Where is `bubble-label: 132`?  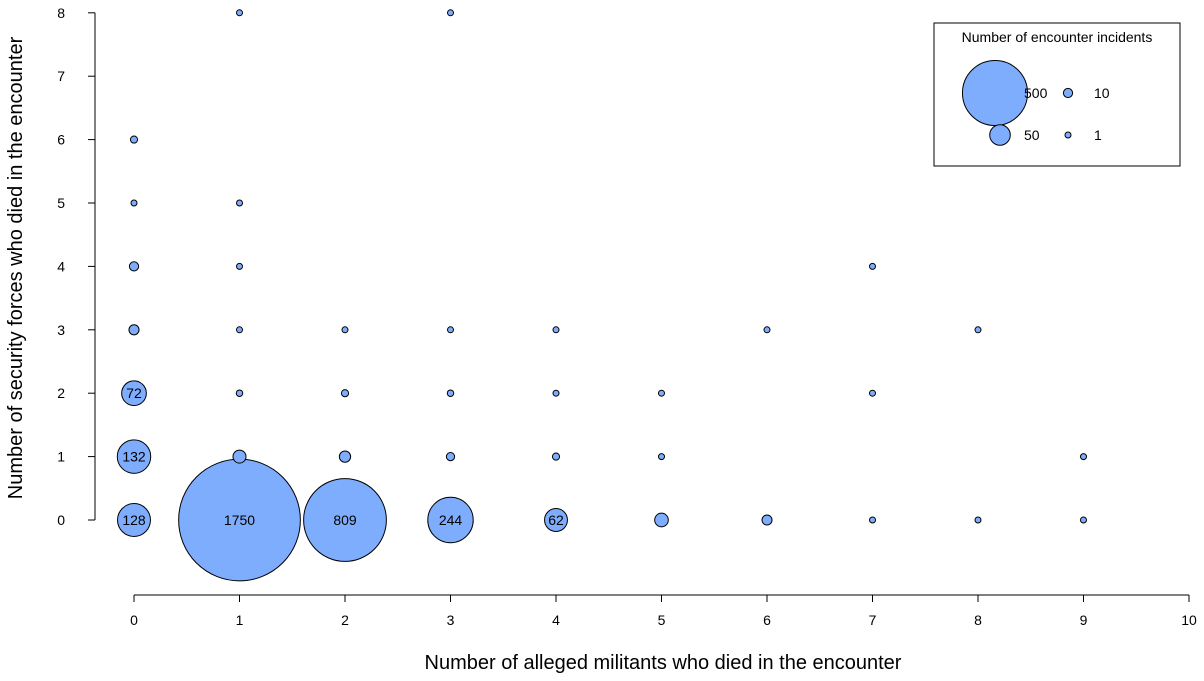
bubble-label: 132 is located at coordinates (134, 457).